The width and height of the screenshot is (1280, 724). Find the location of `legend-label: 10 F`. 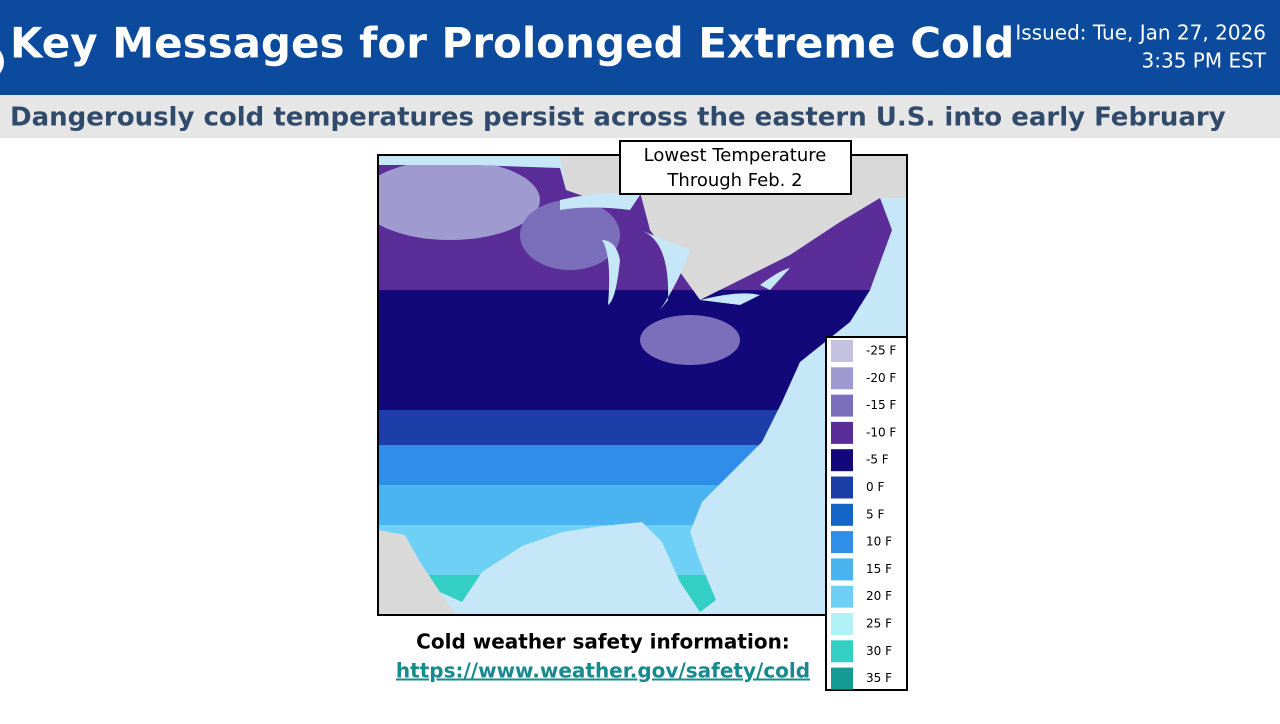

legend-label: 10 F is located at coordinates (879, 542).